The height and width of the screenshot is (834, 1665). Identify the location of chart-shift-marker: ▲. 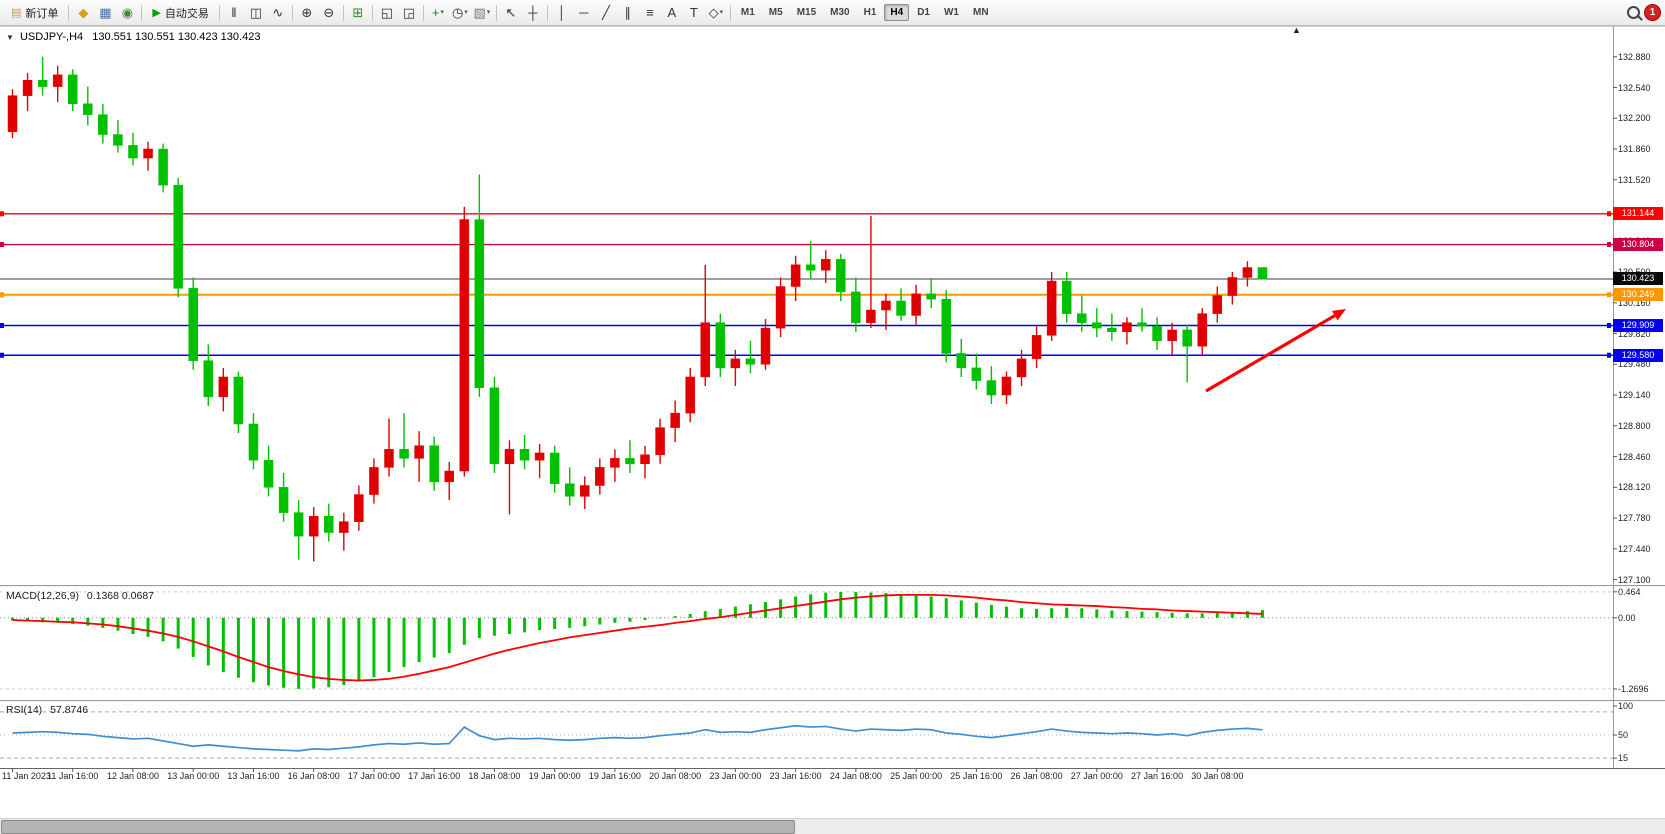
(1296, 30).